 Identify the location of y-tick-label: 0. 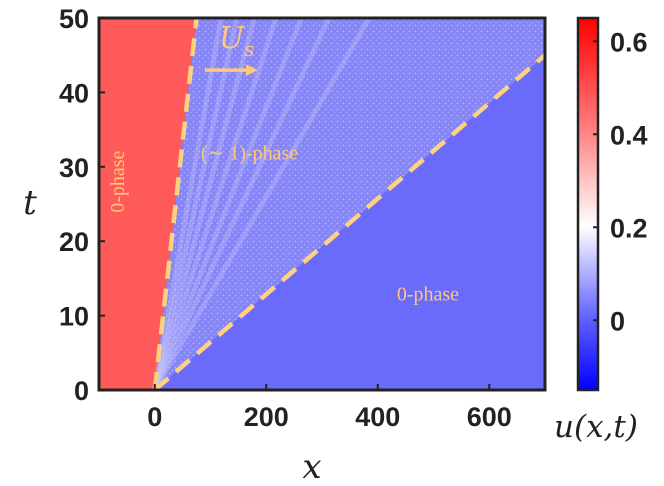
(81, 391).